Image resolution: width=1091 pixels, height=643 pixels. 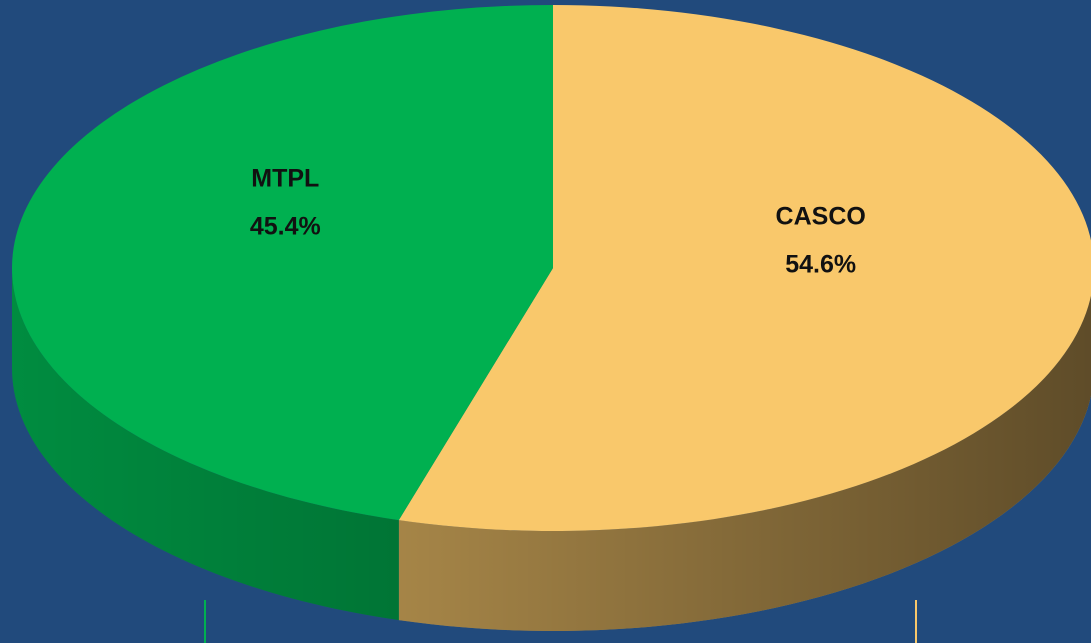 What do you see at coordinates (285, 179) in the screenshot?
I see `slice-category-label: MTPL` at bounding box center [285, 179].